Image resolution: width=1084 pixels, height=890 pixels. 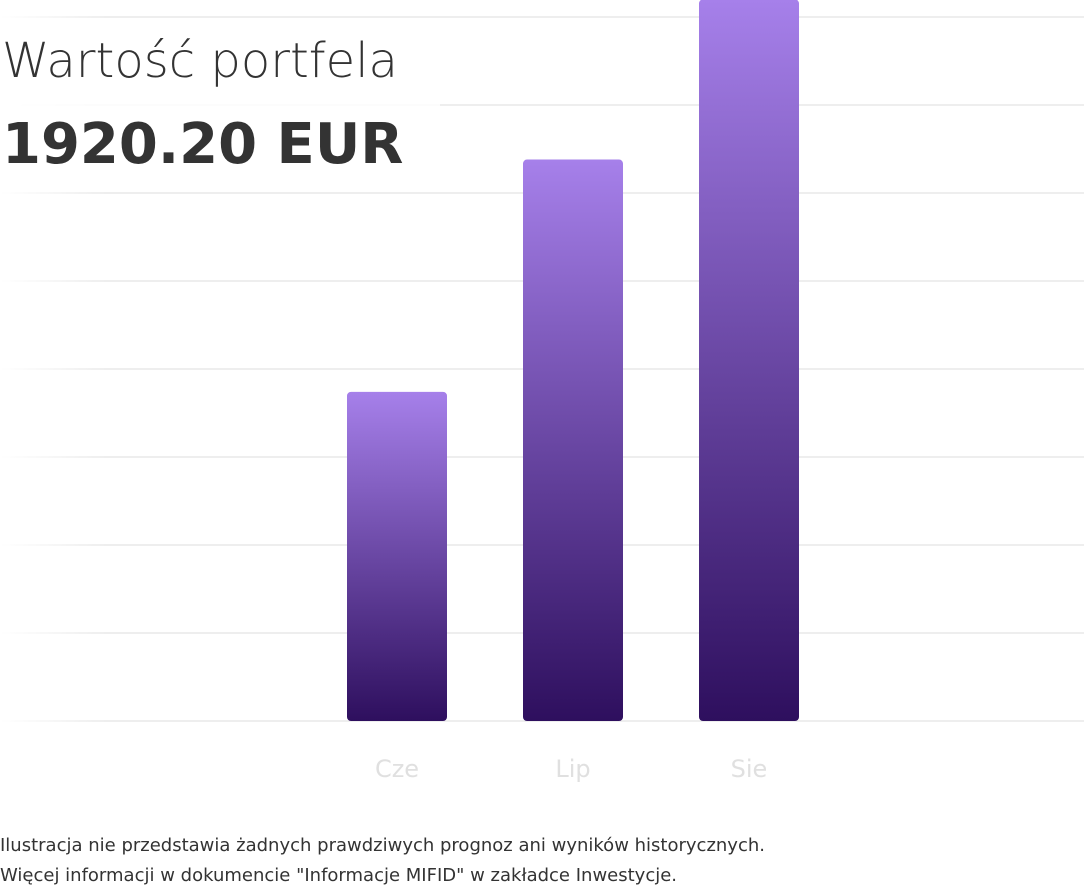 What do you see at coordinates (749, 769) in the screenshot?
I see `x-tick-label: Sie` at bounding box center [749, 769].